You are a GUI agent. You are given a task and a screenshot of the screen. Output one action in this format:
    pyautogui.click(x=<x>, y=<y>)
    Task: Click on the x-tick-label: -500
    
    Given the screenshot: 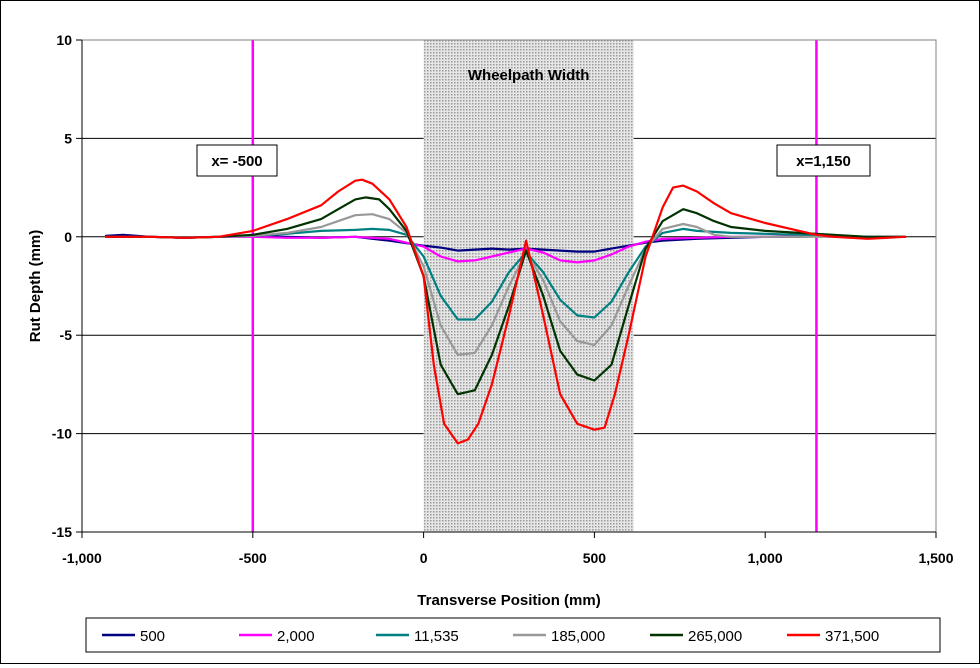 What is the action you would take?
    pyautogui.click(x=253, y=558)
    